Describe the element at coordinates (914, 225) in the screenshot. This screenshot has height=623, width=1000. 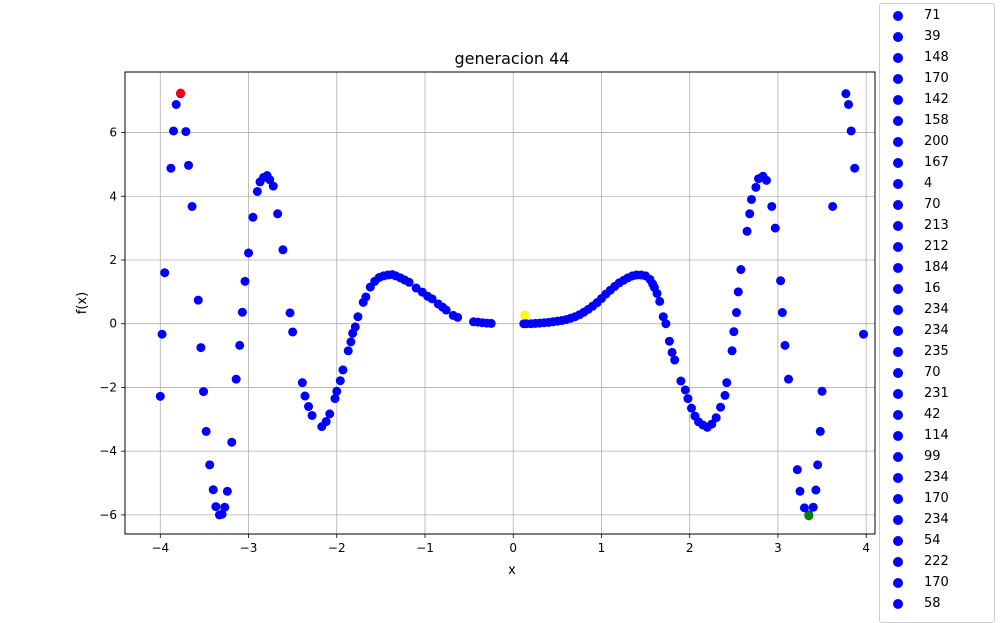
I see `legend-item: 213` at that location.